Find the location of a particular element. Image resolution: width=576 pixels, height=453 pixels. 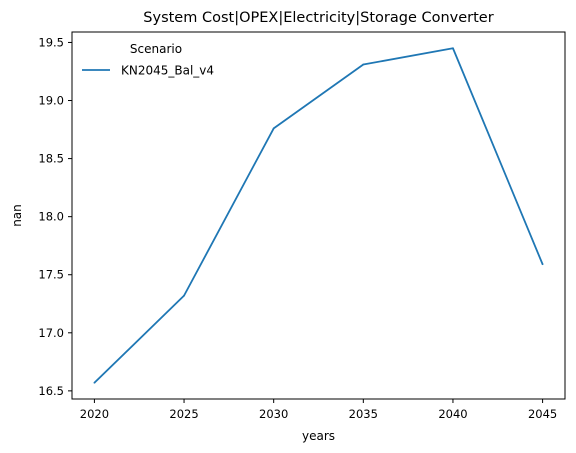

y-tick-label: 19.5 is located at coordinates (51, 42).